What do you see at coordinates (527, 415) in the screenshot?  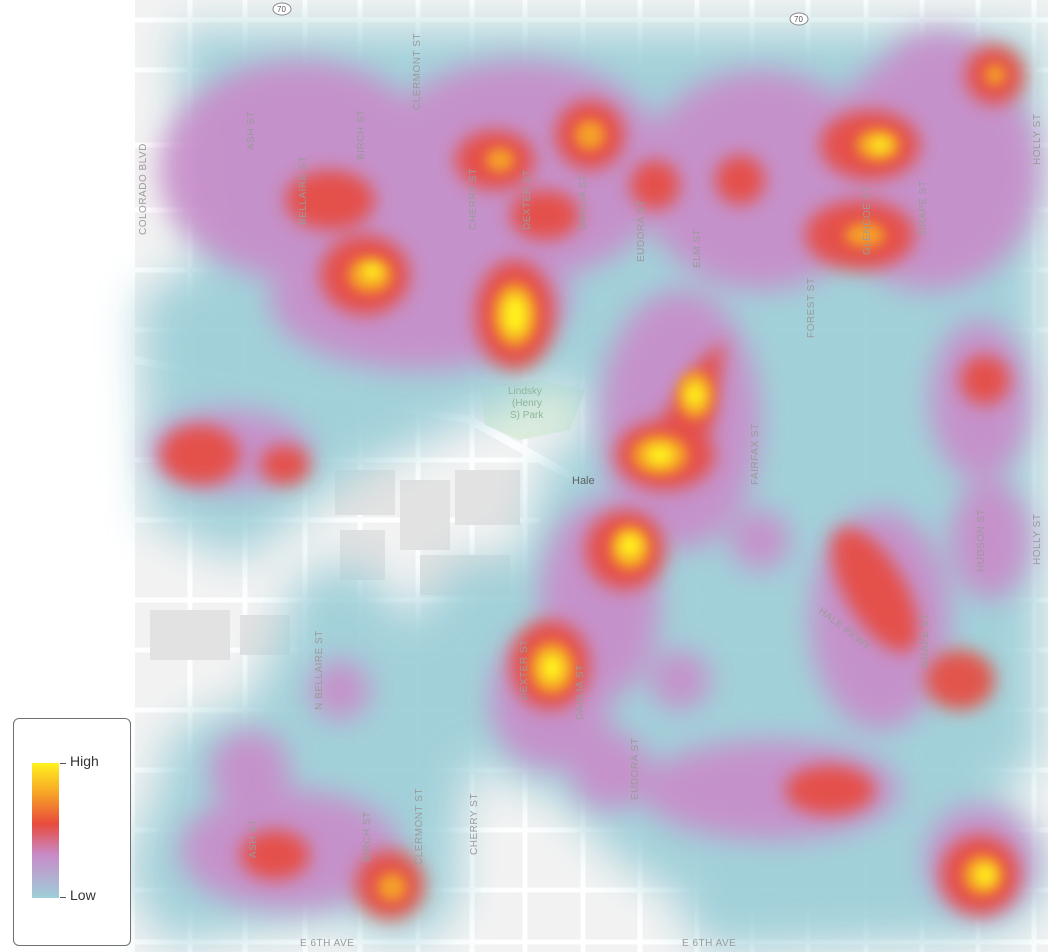 I see `park-label-line-3: S) Park` at bounding box center [527, 415].